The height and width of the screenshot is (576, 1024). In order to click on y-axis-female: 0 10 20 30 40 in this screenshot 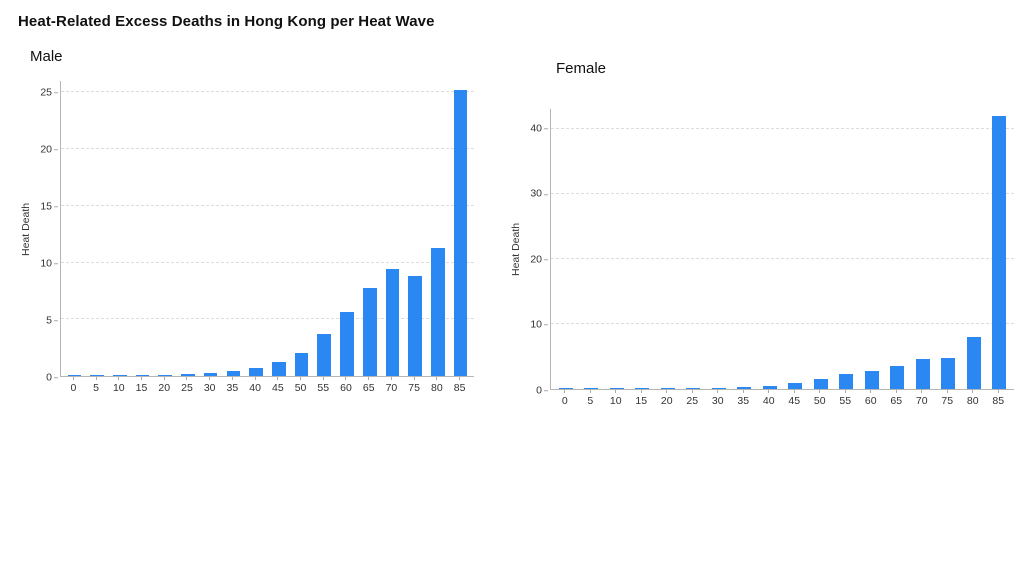, I will do `click(537, 252)`.